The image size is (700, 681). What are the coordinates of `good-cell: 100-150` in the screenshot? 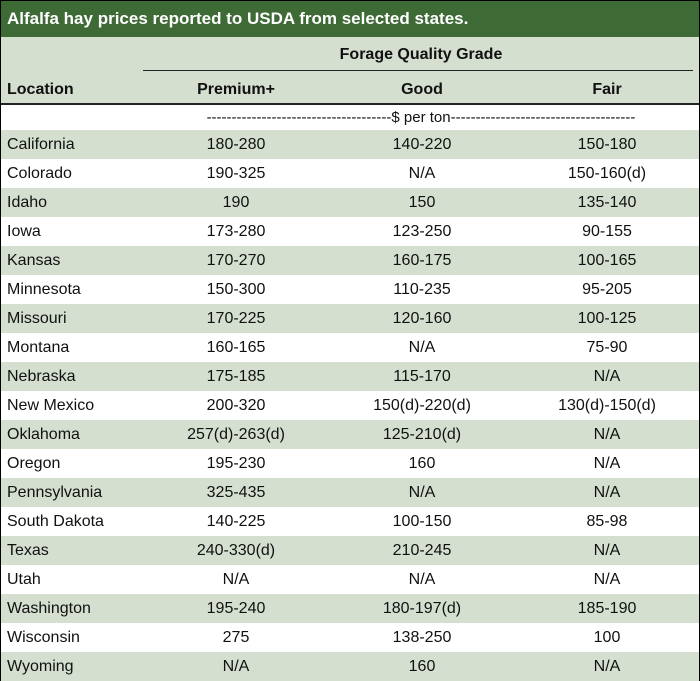 It's located at (422, 521).